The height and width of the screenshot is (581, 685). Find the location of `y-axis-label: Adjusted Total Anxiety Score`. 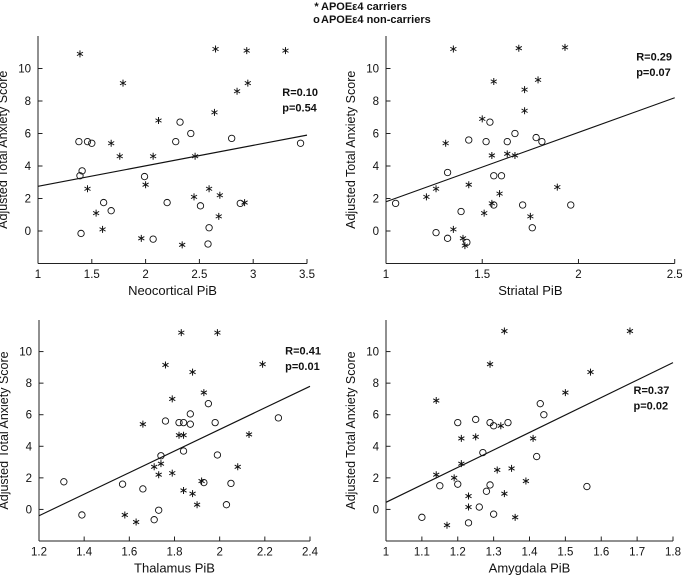

y-axis-label: Adjusted Total Anxiety Score is located at coordinates (351, 430).